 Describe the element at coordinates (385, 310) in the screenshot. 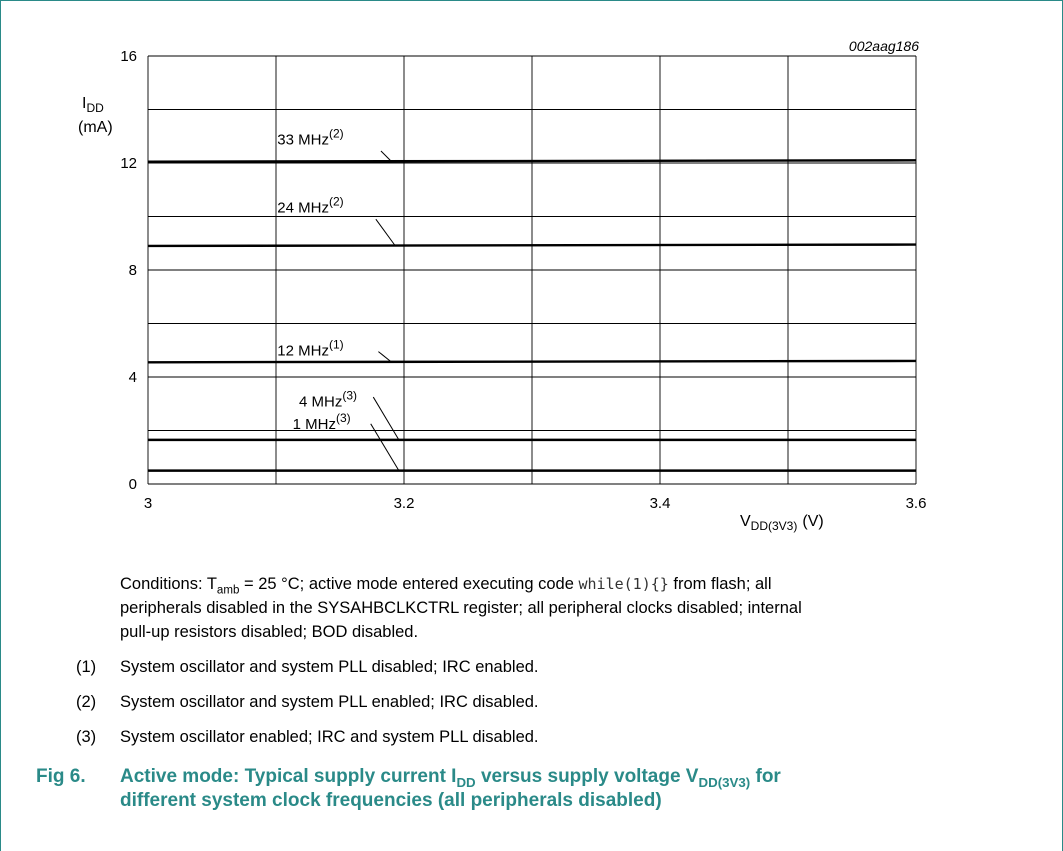

I see `chart-leaders` at that location.